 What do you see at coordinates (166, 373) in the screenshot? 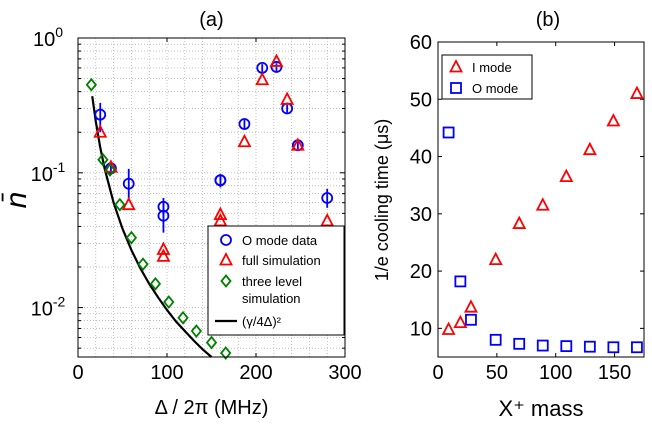
I see `panel-a-x-tick-label: 100` at bounding box center [166, 373].